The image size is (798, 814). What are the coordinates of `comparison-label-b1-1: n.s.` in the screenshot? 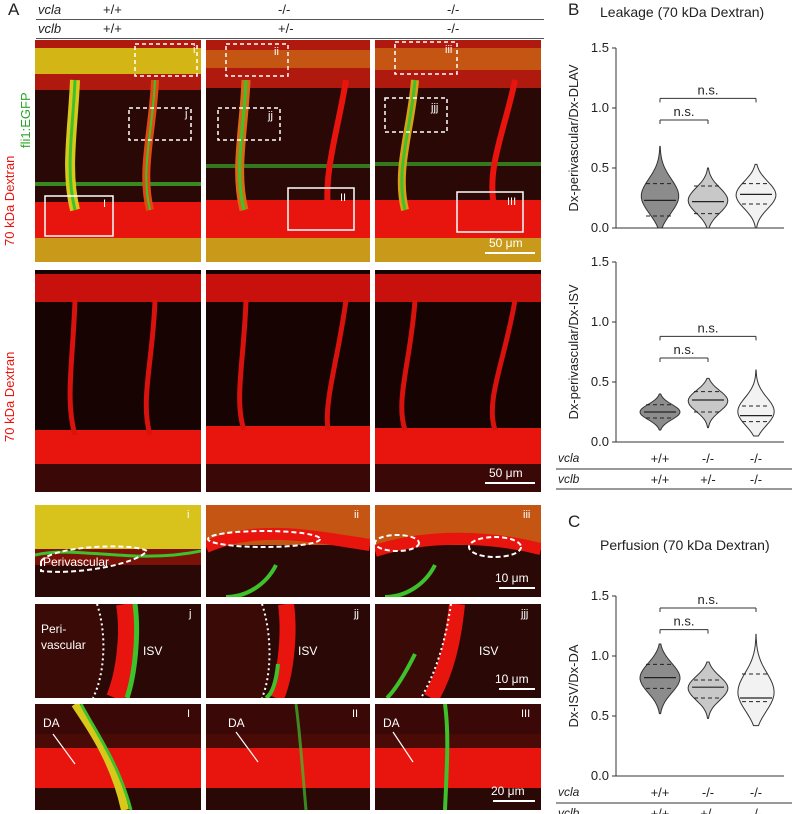 It's located at (708, 89).